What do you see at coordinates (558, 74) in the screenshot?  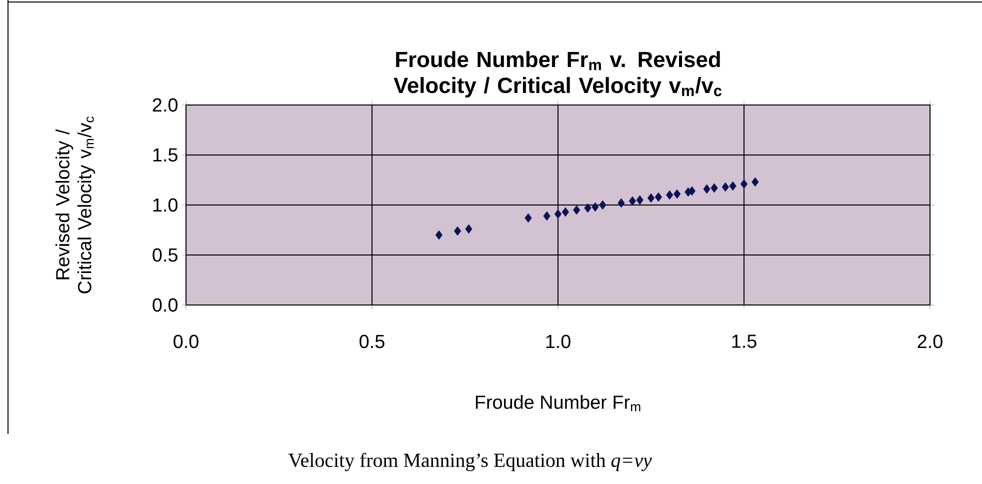 I see `chart-title: Froude Number Fr$_{m}$ v. Revised Velocity / Critical Velocity v$_{m}$/v$_{c}$` at bounding box center [558, 74].